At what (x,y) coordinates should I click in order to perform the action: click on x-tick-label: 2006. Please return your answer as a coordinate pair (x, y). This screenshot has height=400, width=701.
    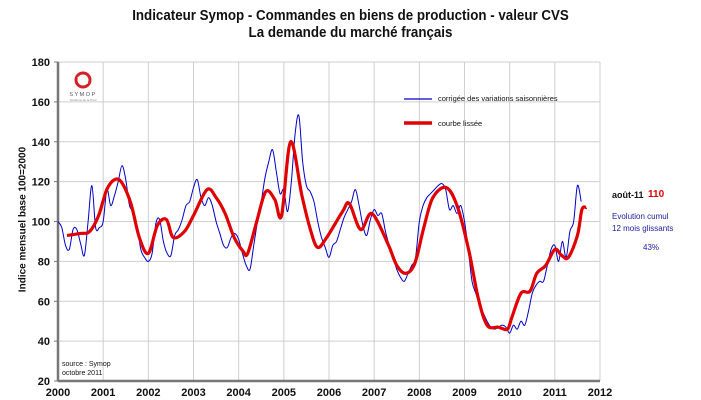
    Looking at the image, I should click on (329, 393).